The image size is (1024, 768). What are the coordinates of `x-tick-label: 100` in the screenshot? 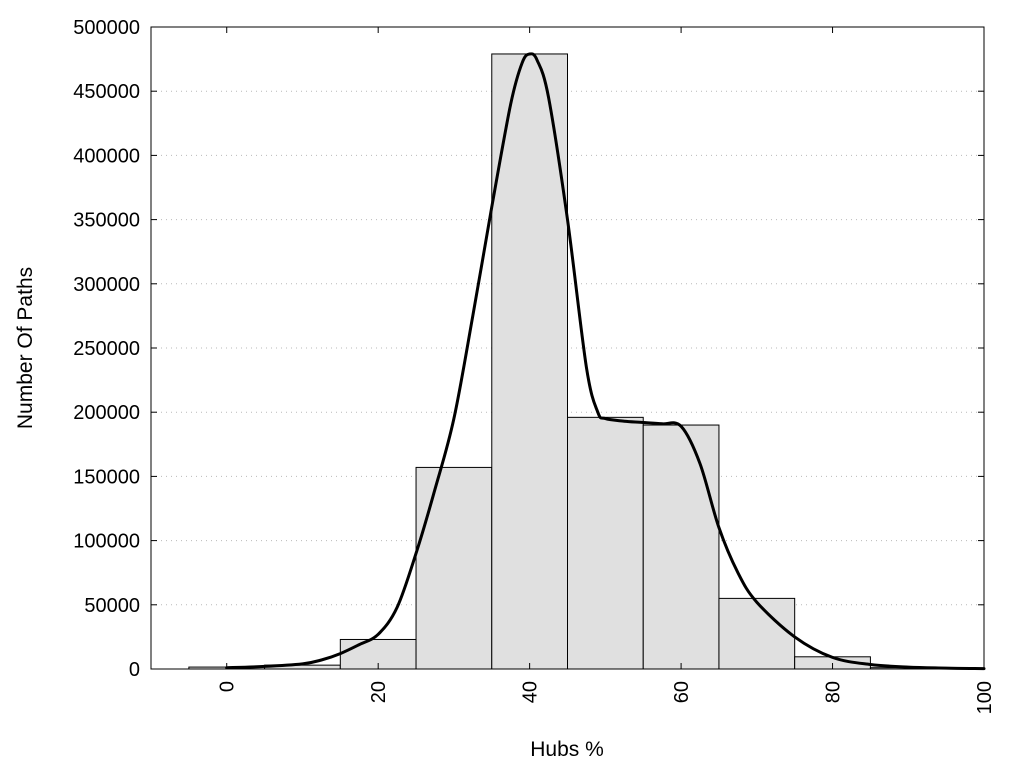 It's located at (985, 697).